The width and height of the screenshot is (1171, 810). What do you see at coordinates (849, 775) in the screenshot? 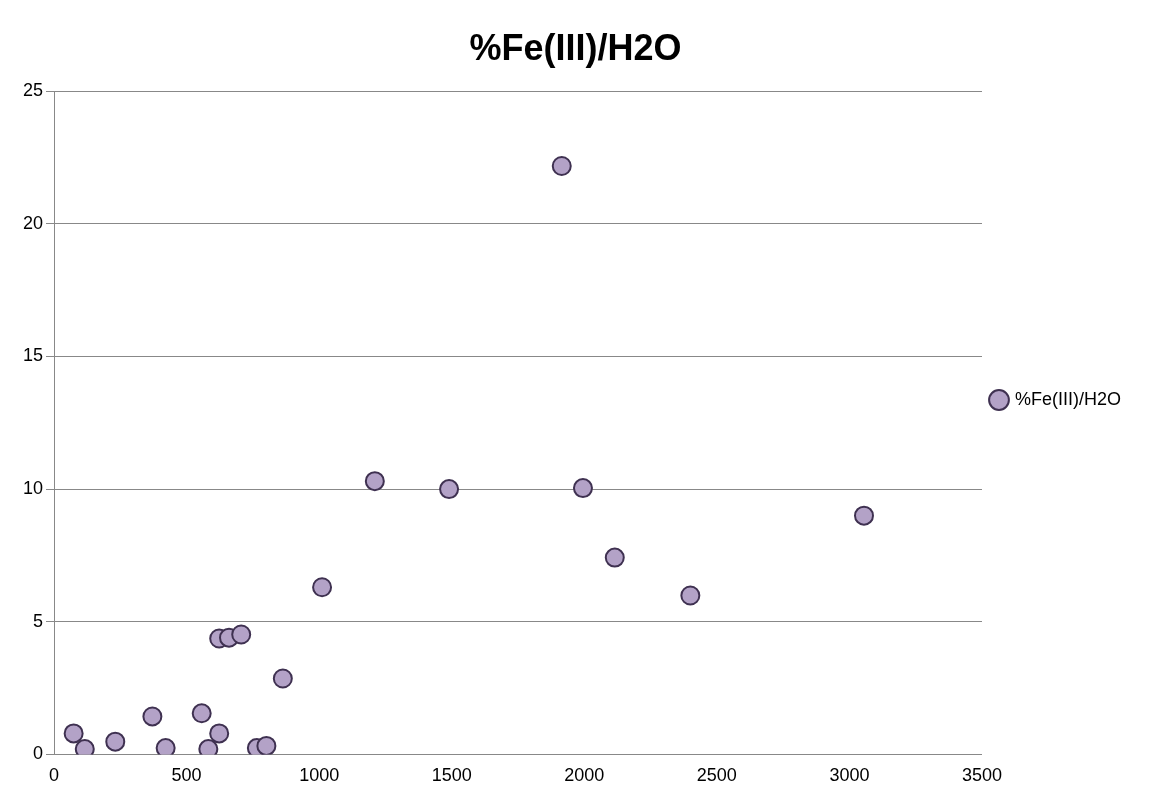
I see `x-tick-label: 3000` at bounding box center [849, 775].